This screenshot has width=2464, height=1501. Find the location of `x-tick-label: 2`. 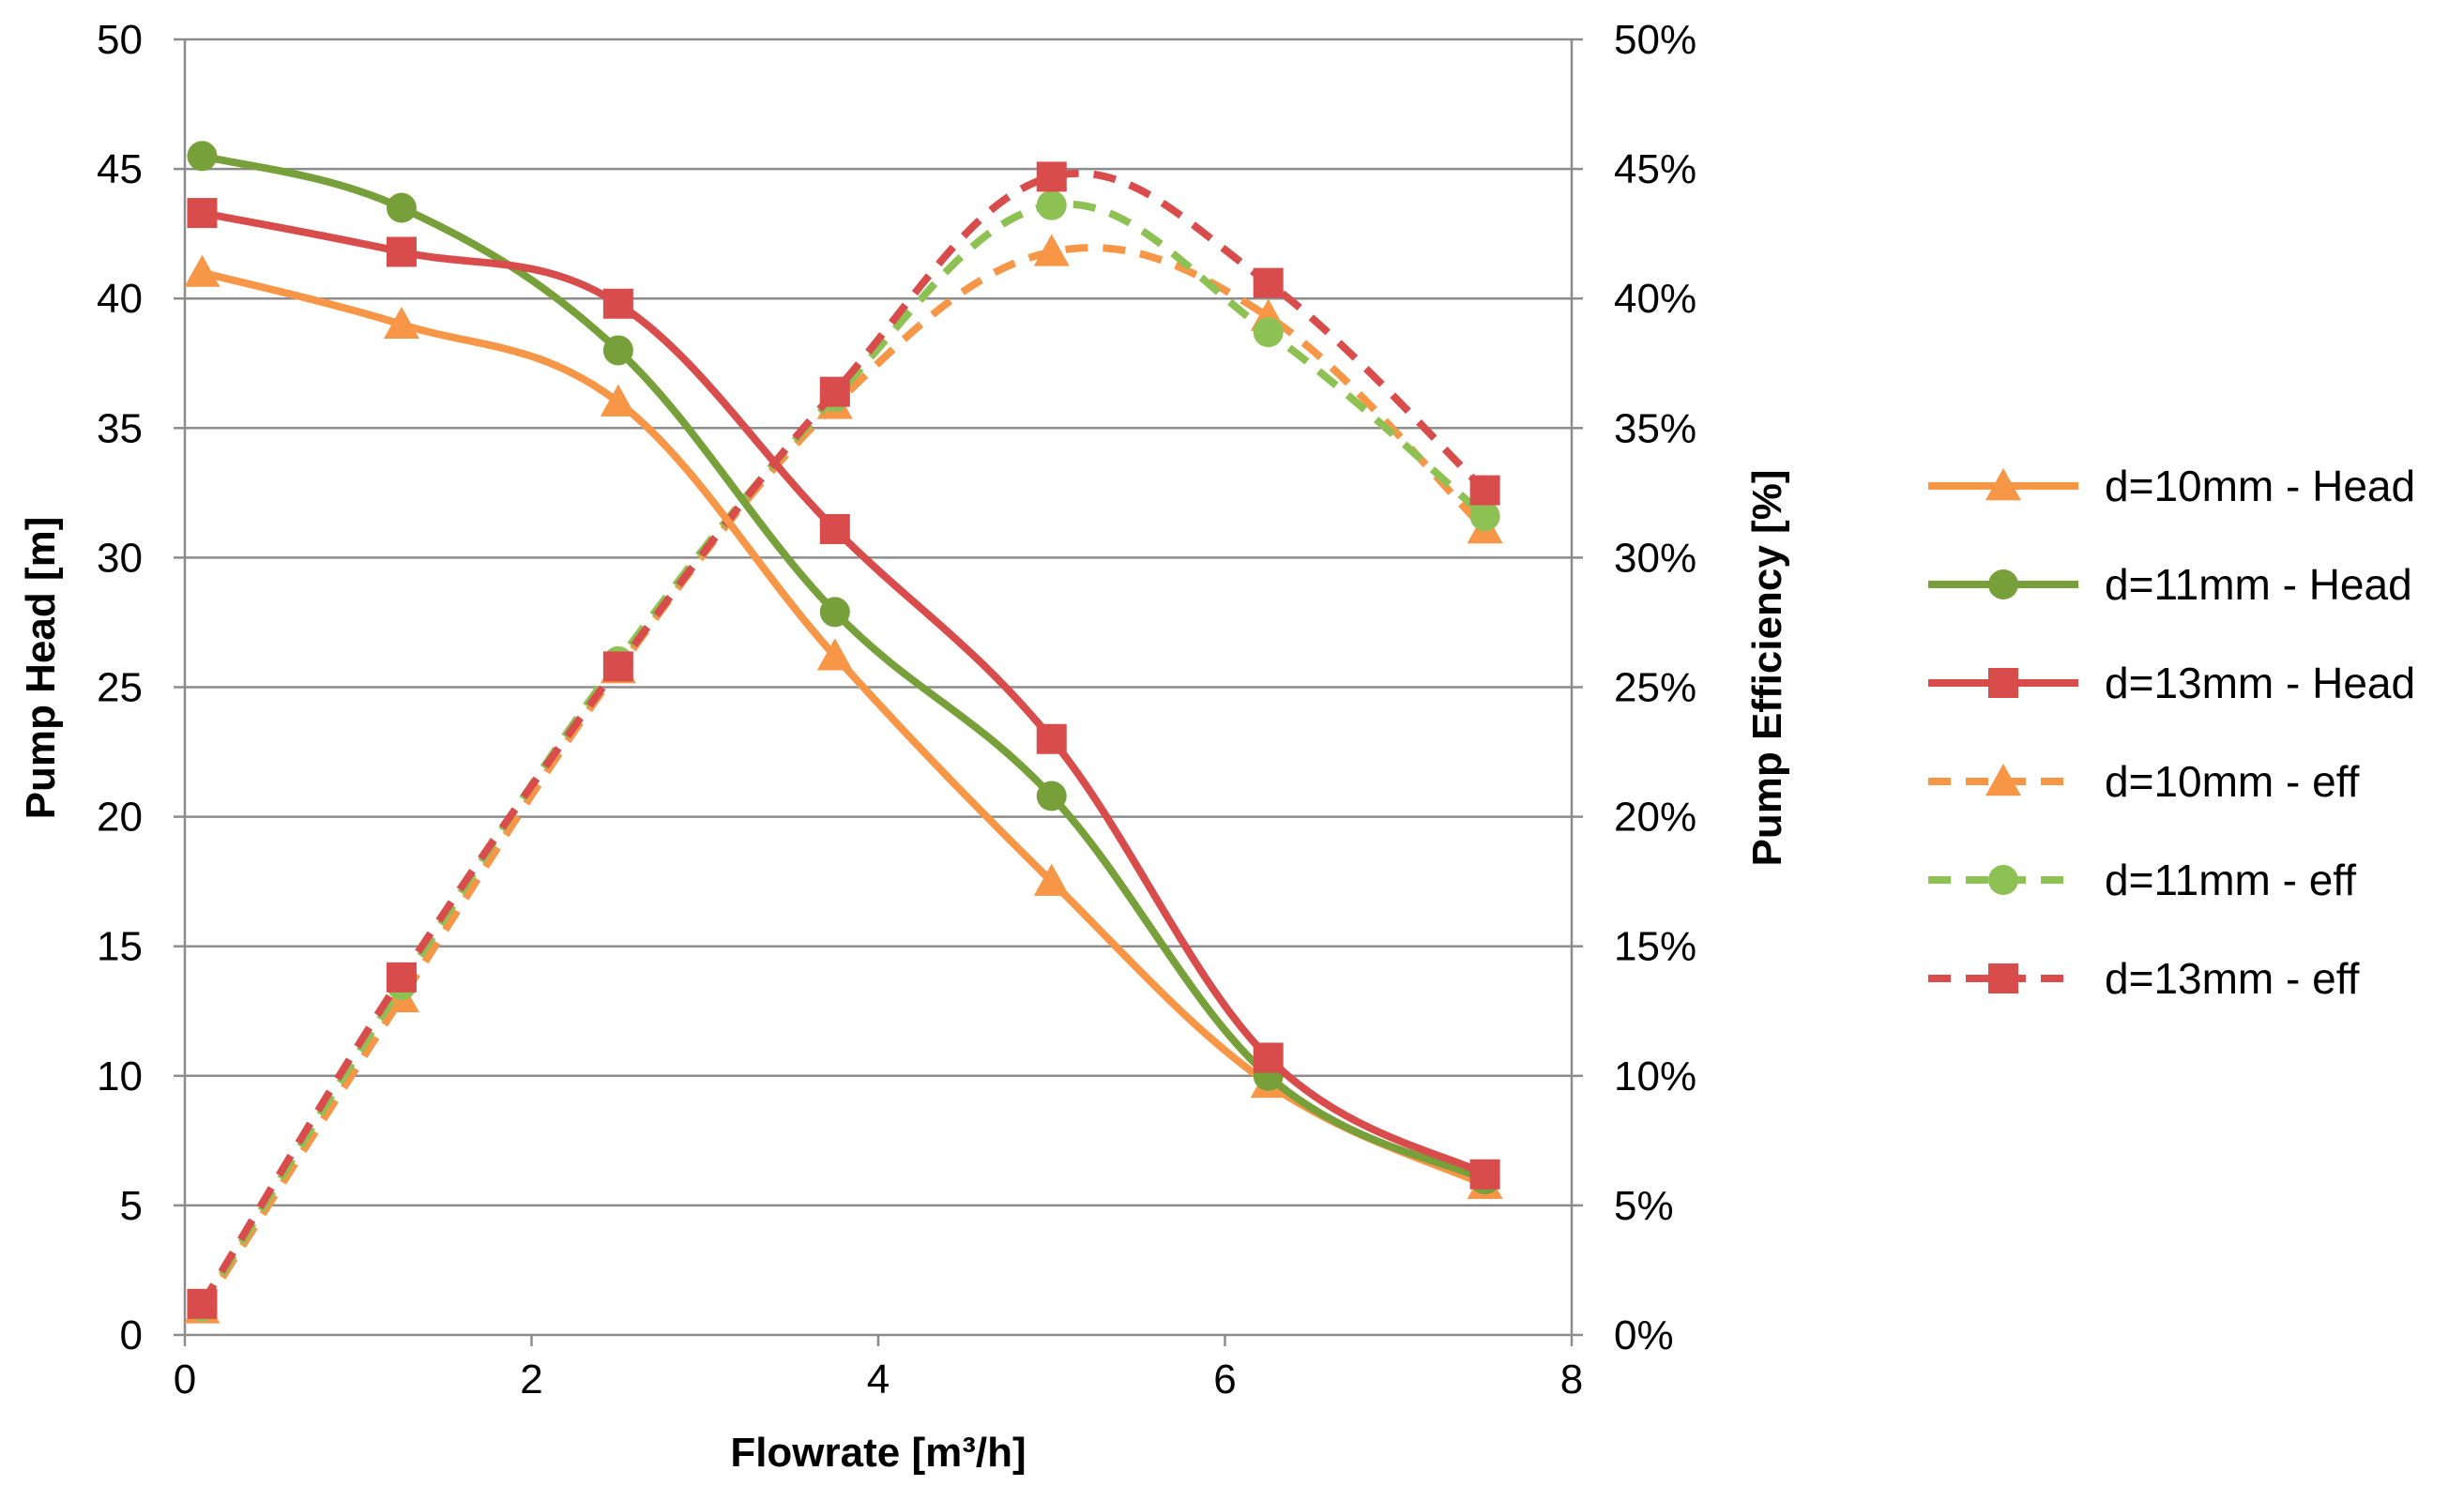

x-tick-label: 2 is located at coordinates (531, 1379).